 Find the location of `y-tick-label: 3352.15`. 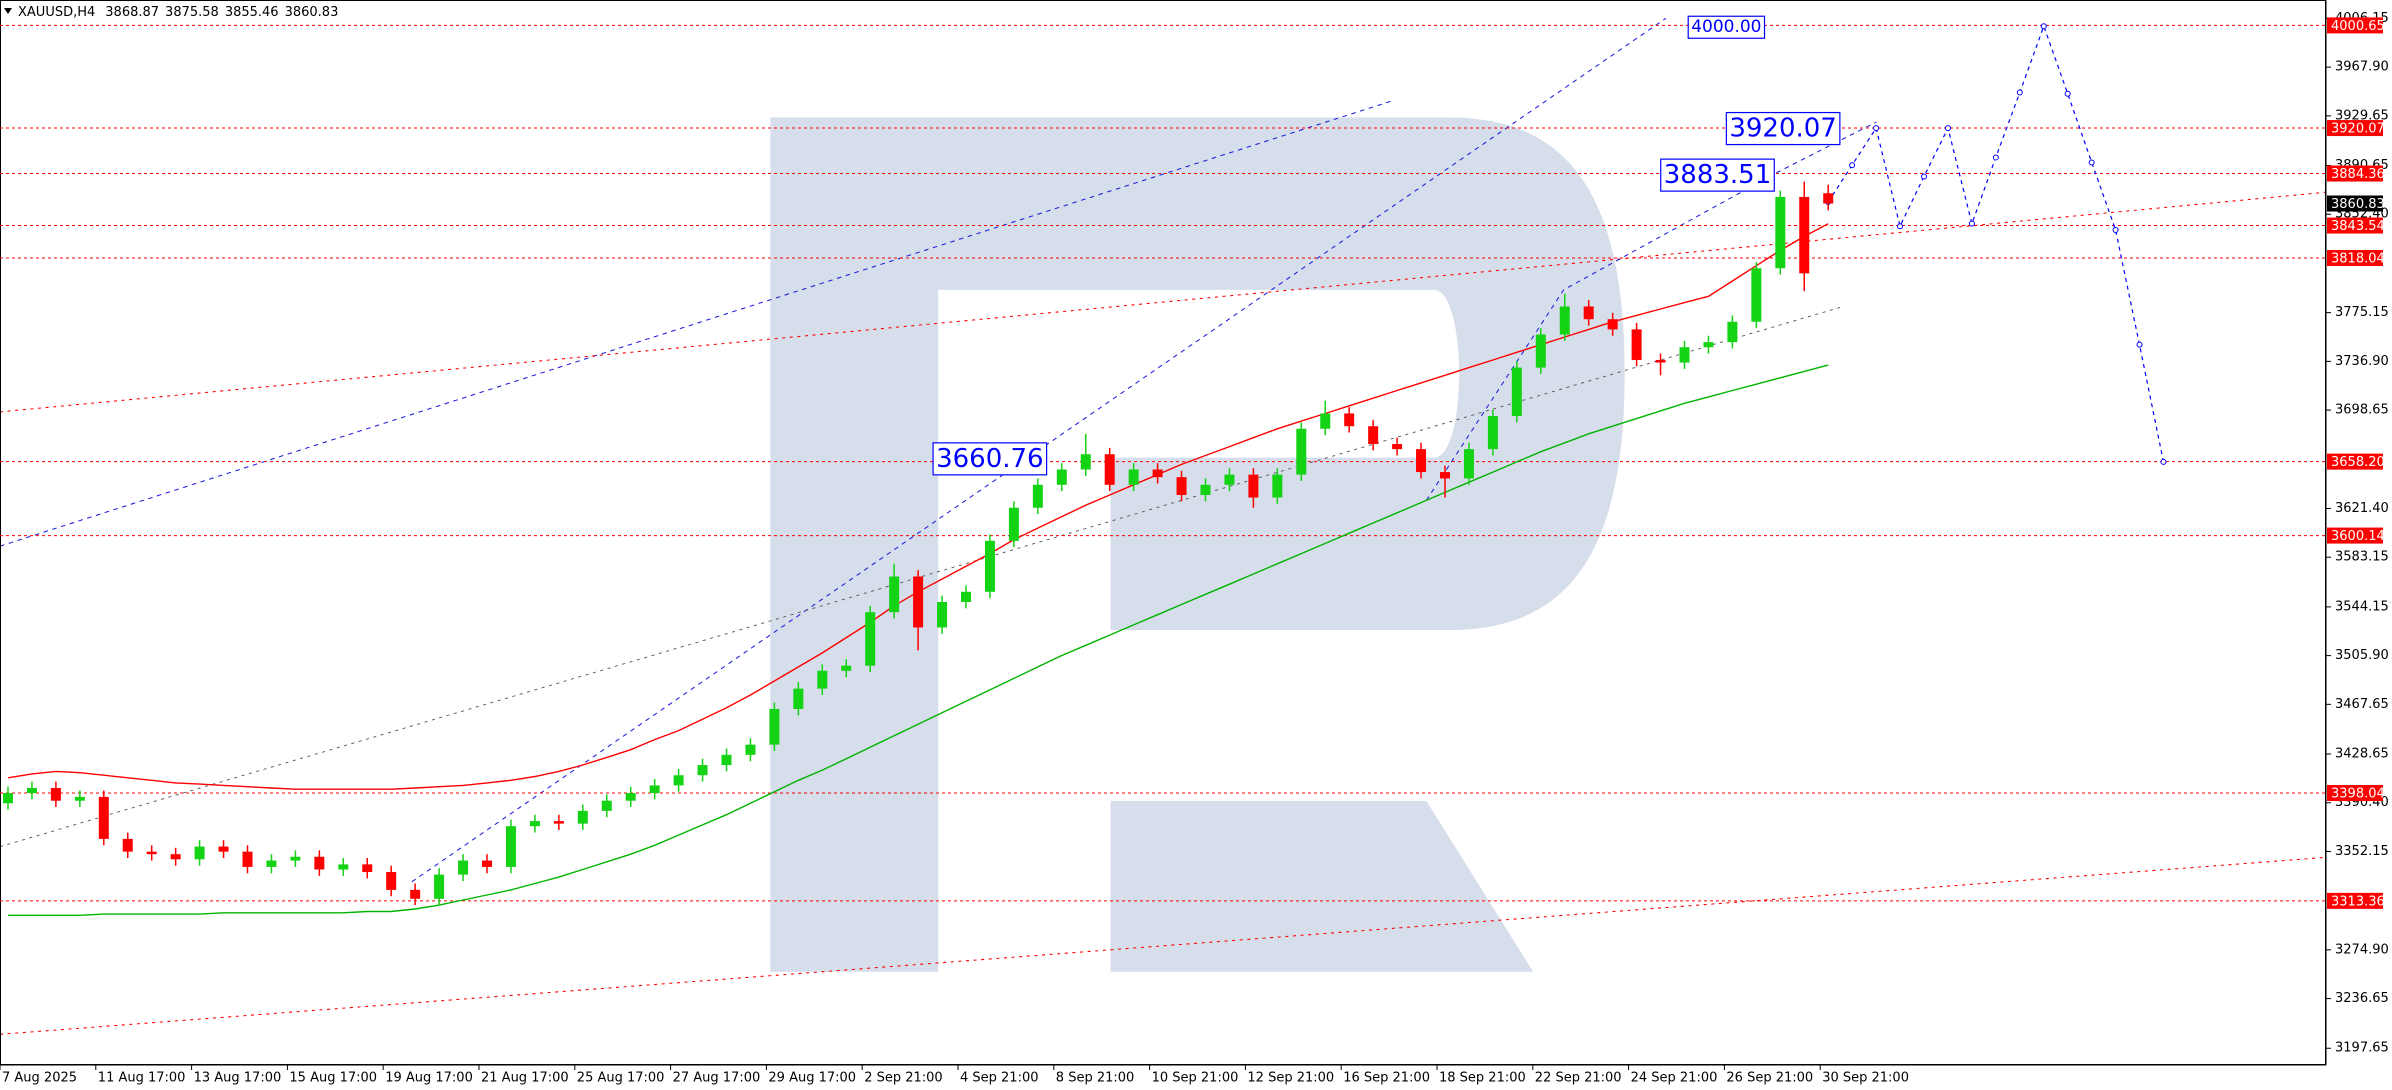

y-tick-label: 3352.15 is located at coordinates (2362, 851).